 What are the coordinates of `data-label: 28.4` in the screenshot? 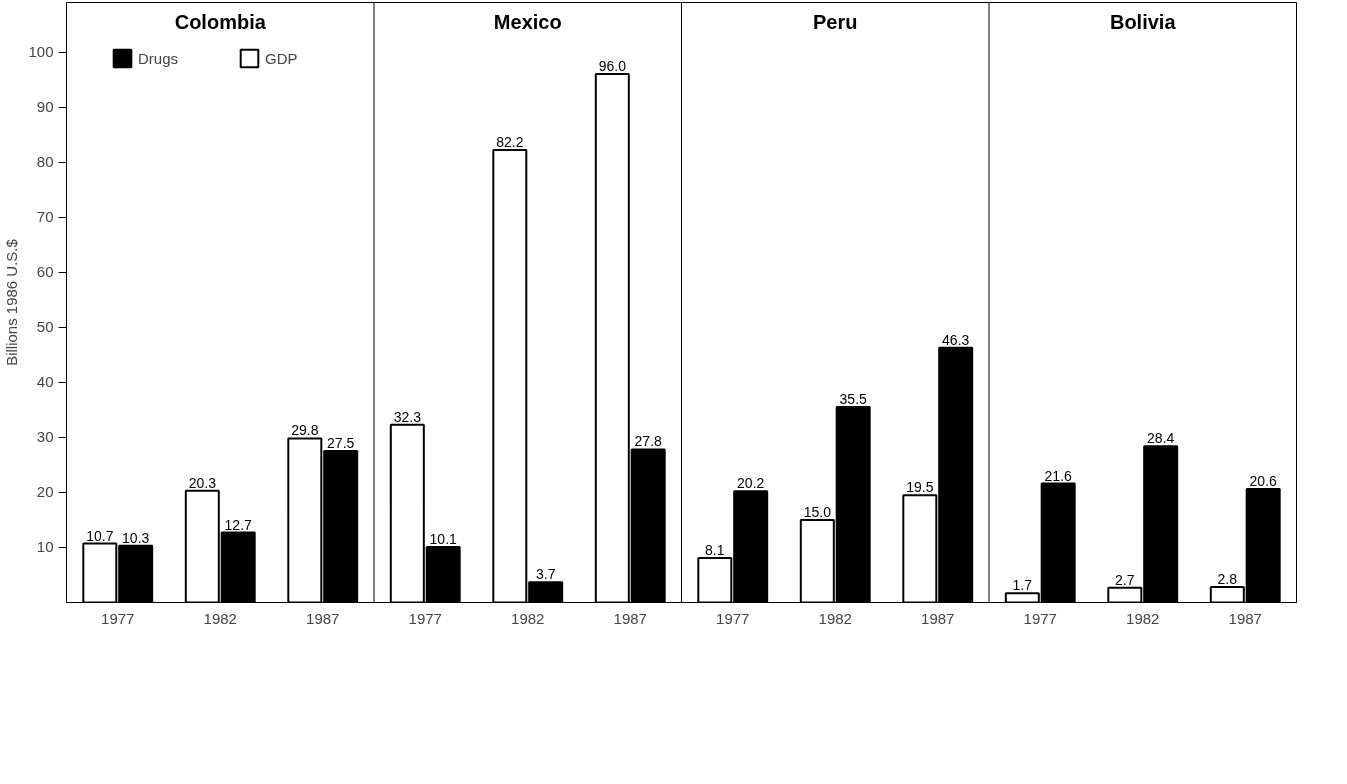 It's located at (1161, 438).